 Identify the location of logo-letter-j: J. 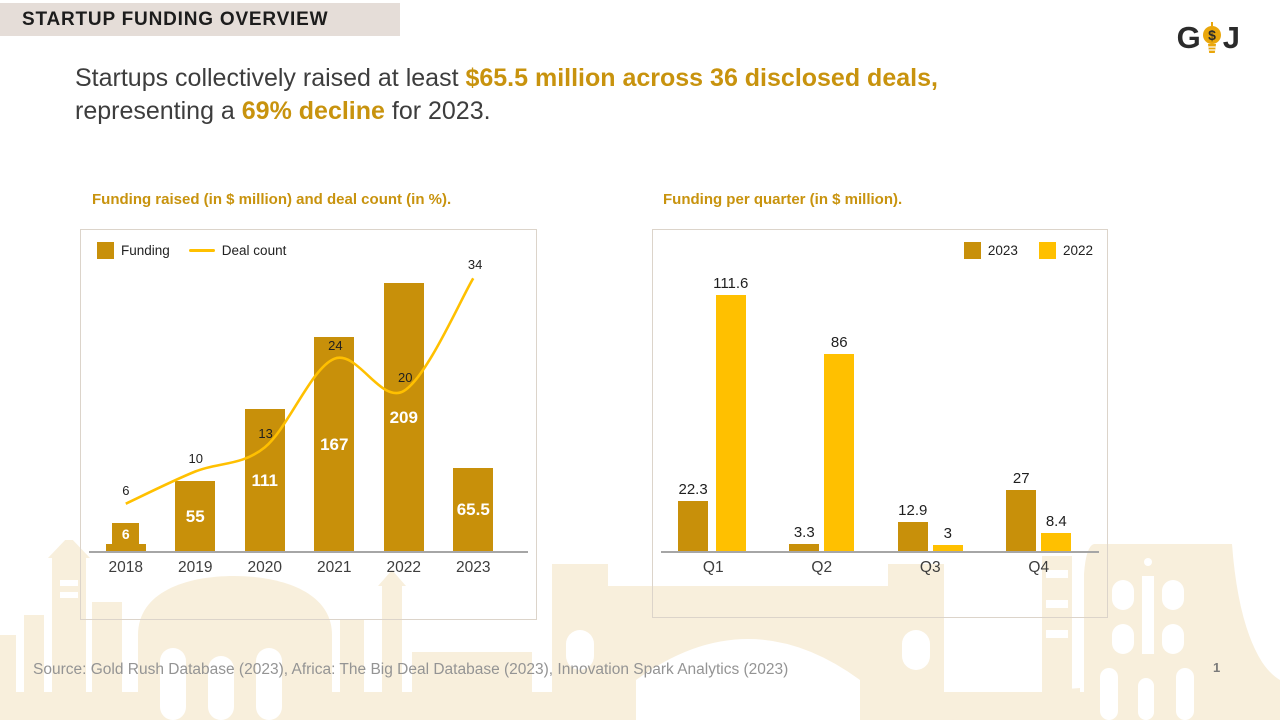
(1231, 37).